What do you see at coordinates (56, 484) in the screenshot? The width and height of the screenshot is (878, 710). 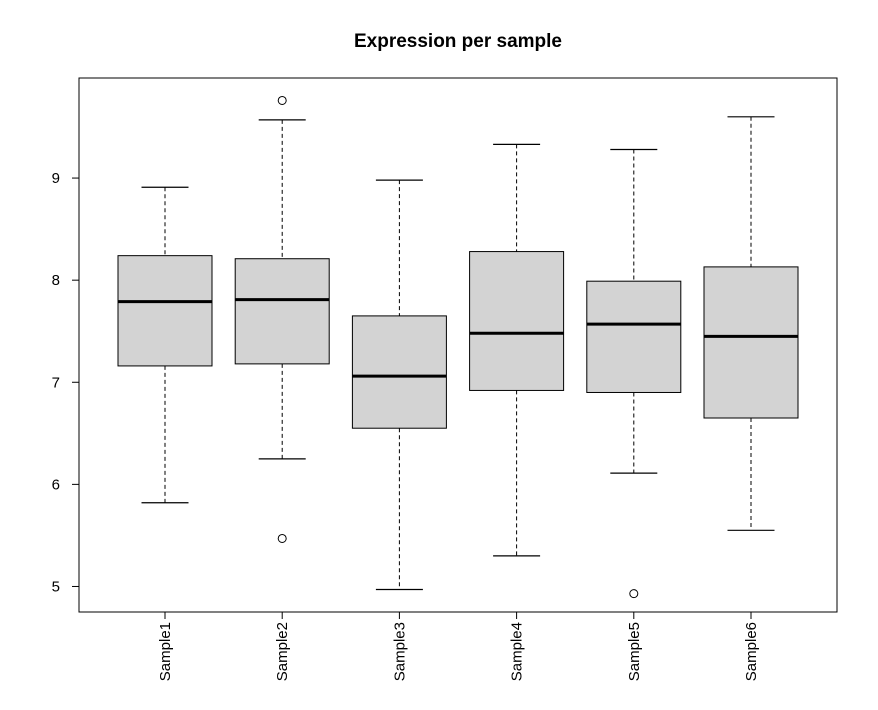 I see `y-tick-label: 6` at bounding box center [56, 484].